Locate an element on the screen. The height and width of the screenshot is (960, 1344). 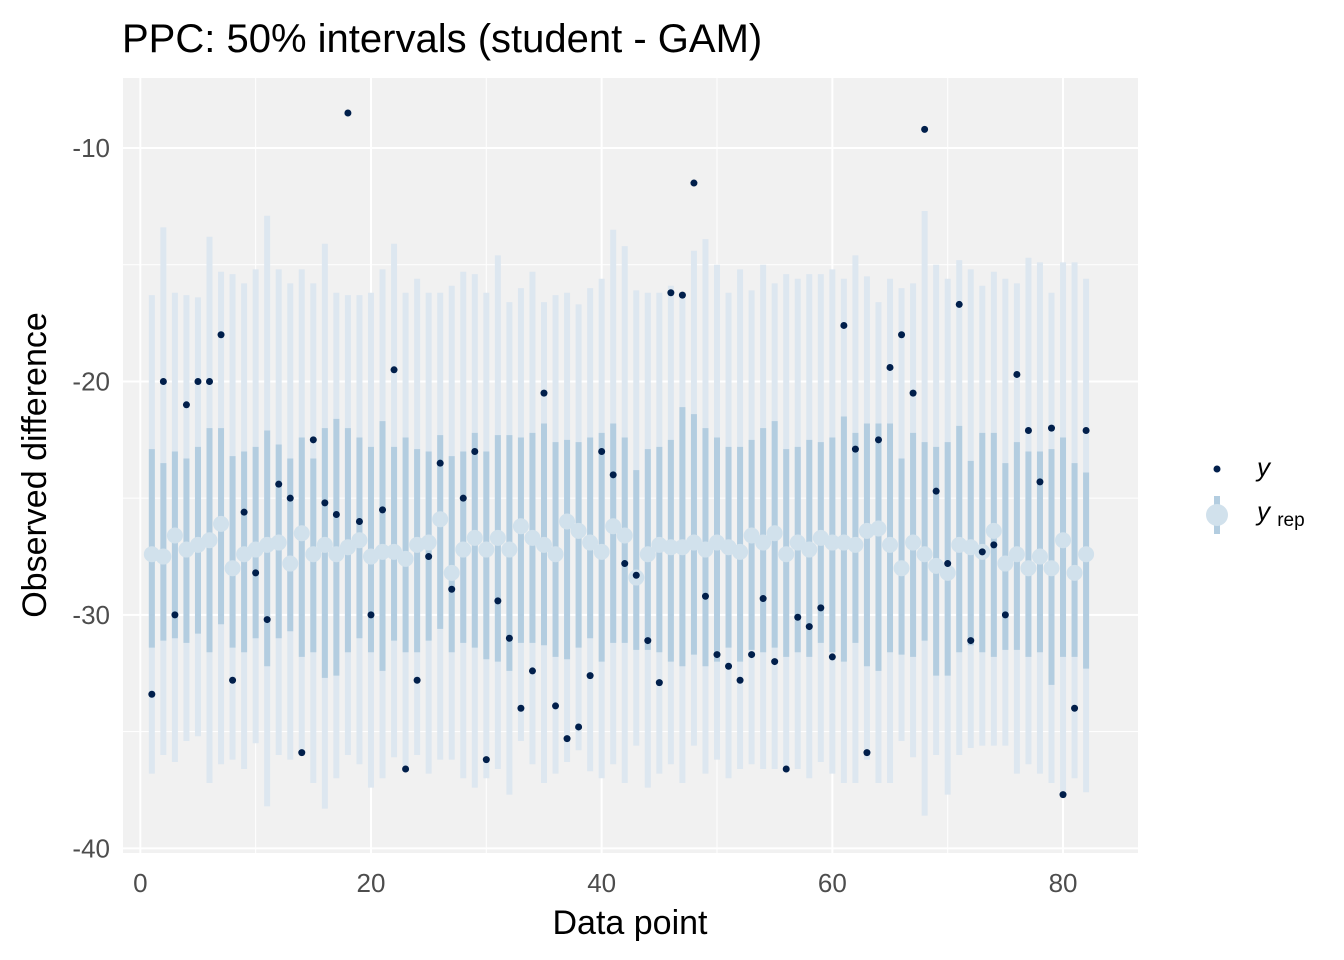
svg-text: y rep is located at coordinates (1280, 513).